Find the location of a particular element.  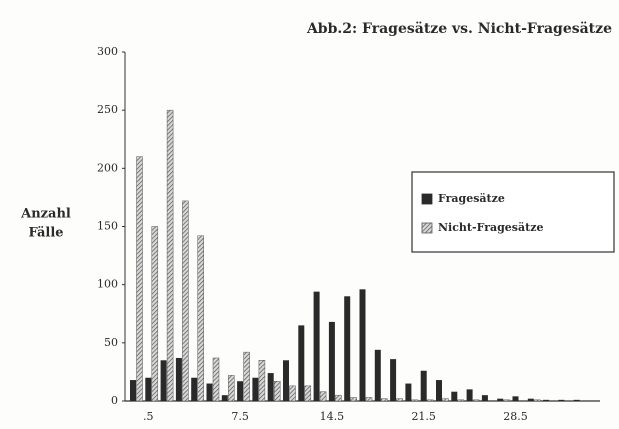

chart-title: Abb.2: Fragesätze vs. Nicht-Fragesätze is located at coordinates (459, 29).